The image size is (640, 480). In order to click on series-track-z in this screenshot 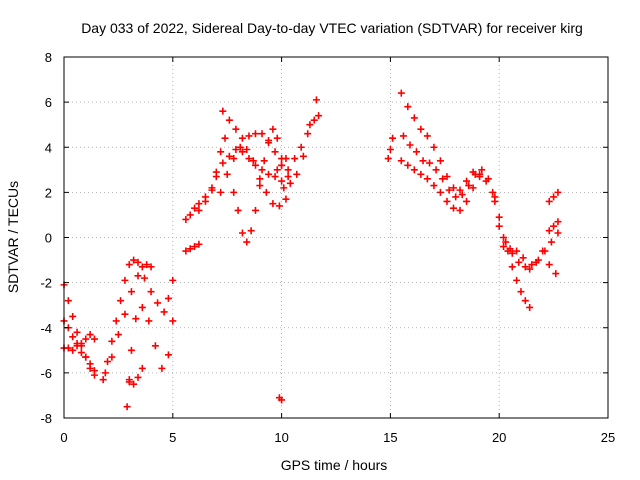, I will do `click(553, 226)`.